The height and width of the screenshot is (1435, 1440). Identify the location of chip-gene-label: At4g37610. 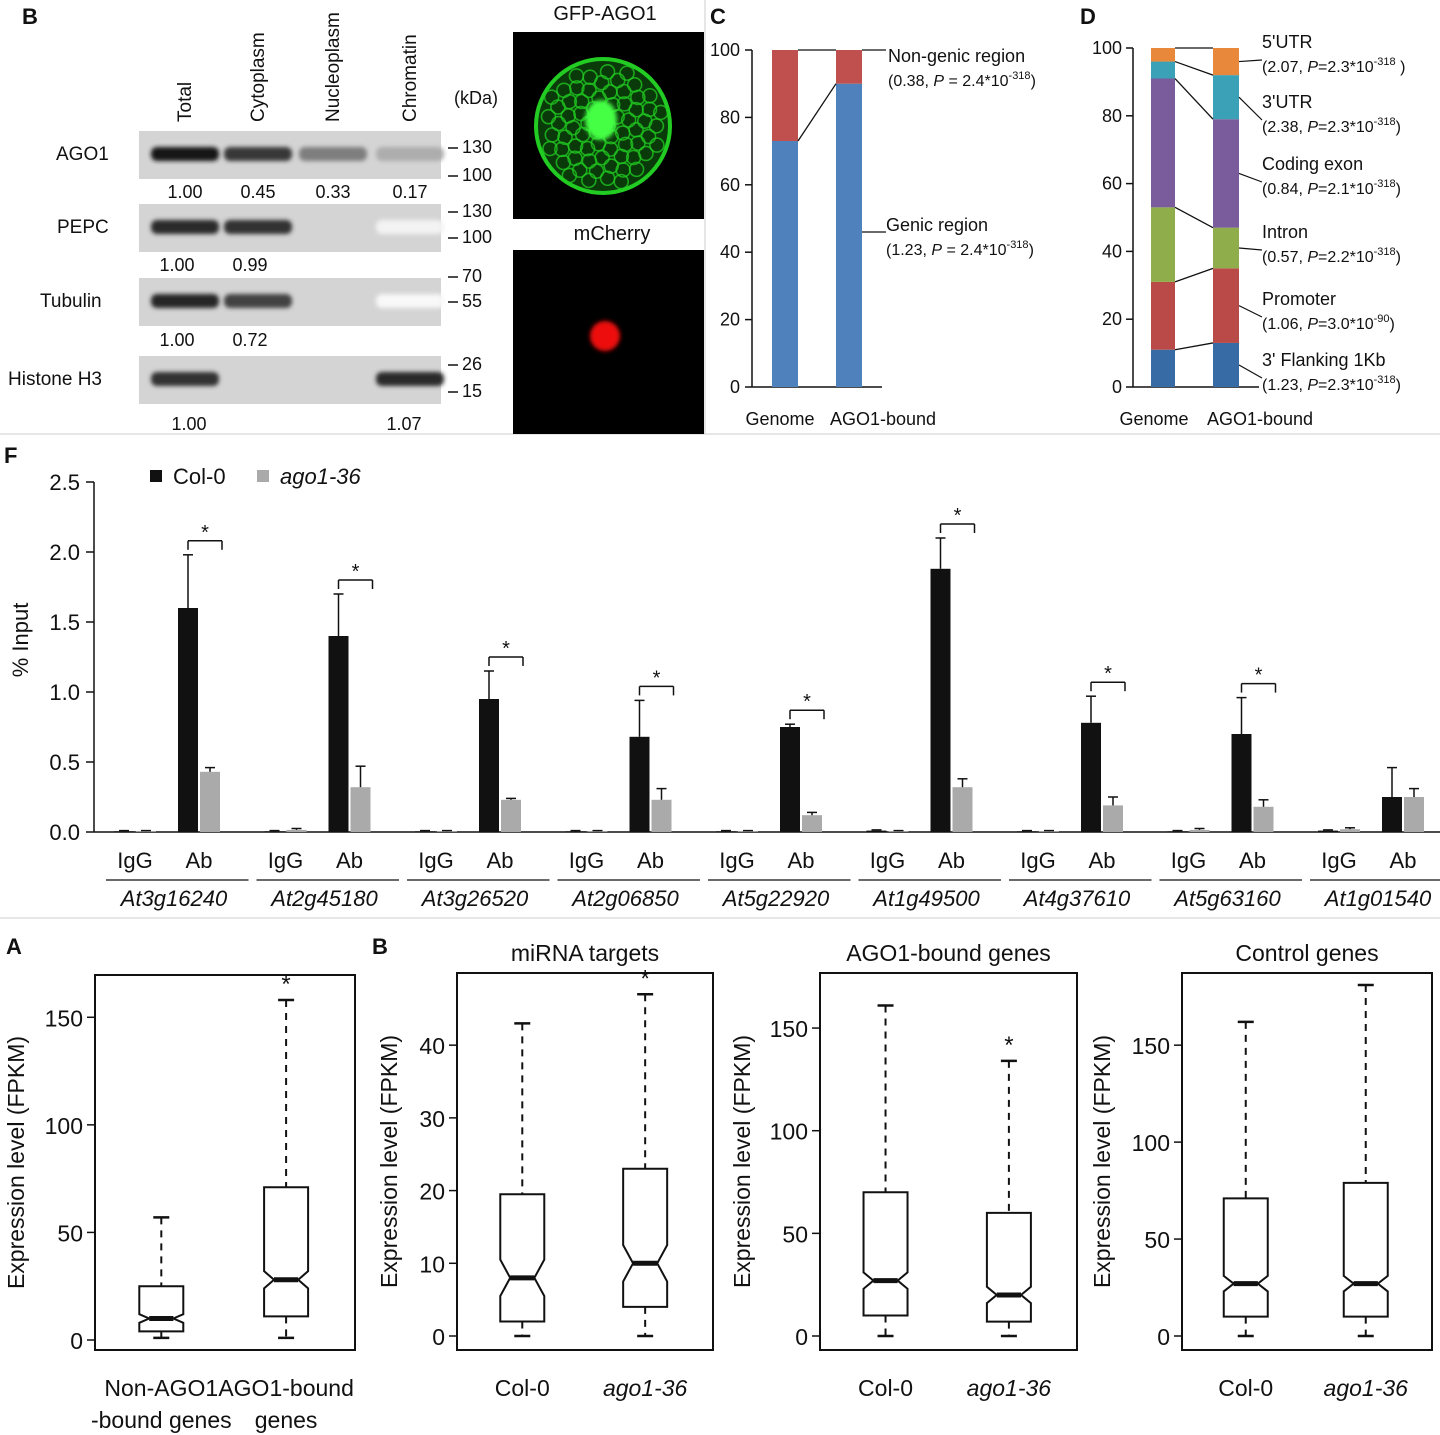
(1076, 898).